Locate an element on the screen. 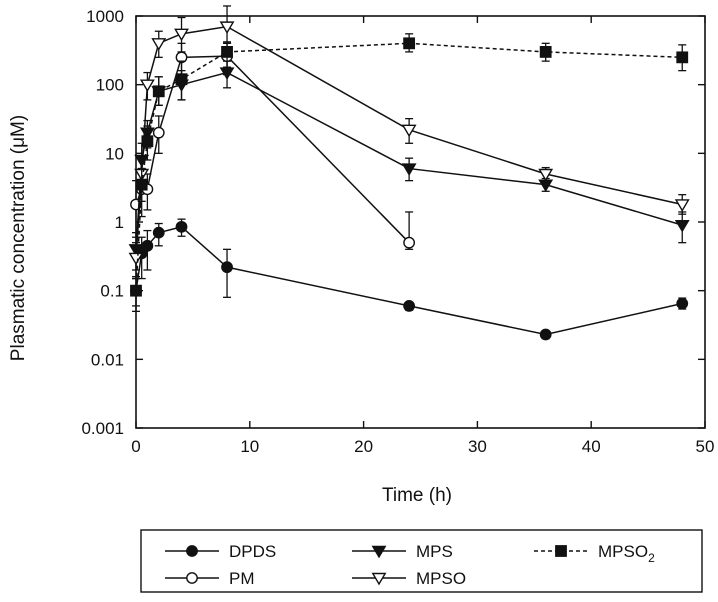 The width and height of the screenshot is (718, 602). legend-marker-mpso2 is located at coordinates (561, 551).